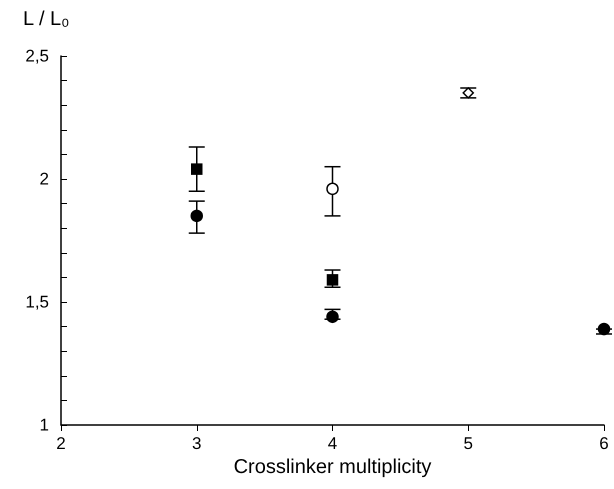 The width and height of the screenshot is (614, 489). Describe the element at coordinates (61, 443) in the screenshot. I see `x-tick-label: 2` at that location.